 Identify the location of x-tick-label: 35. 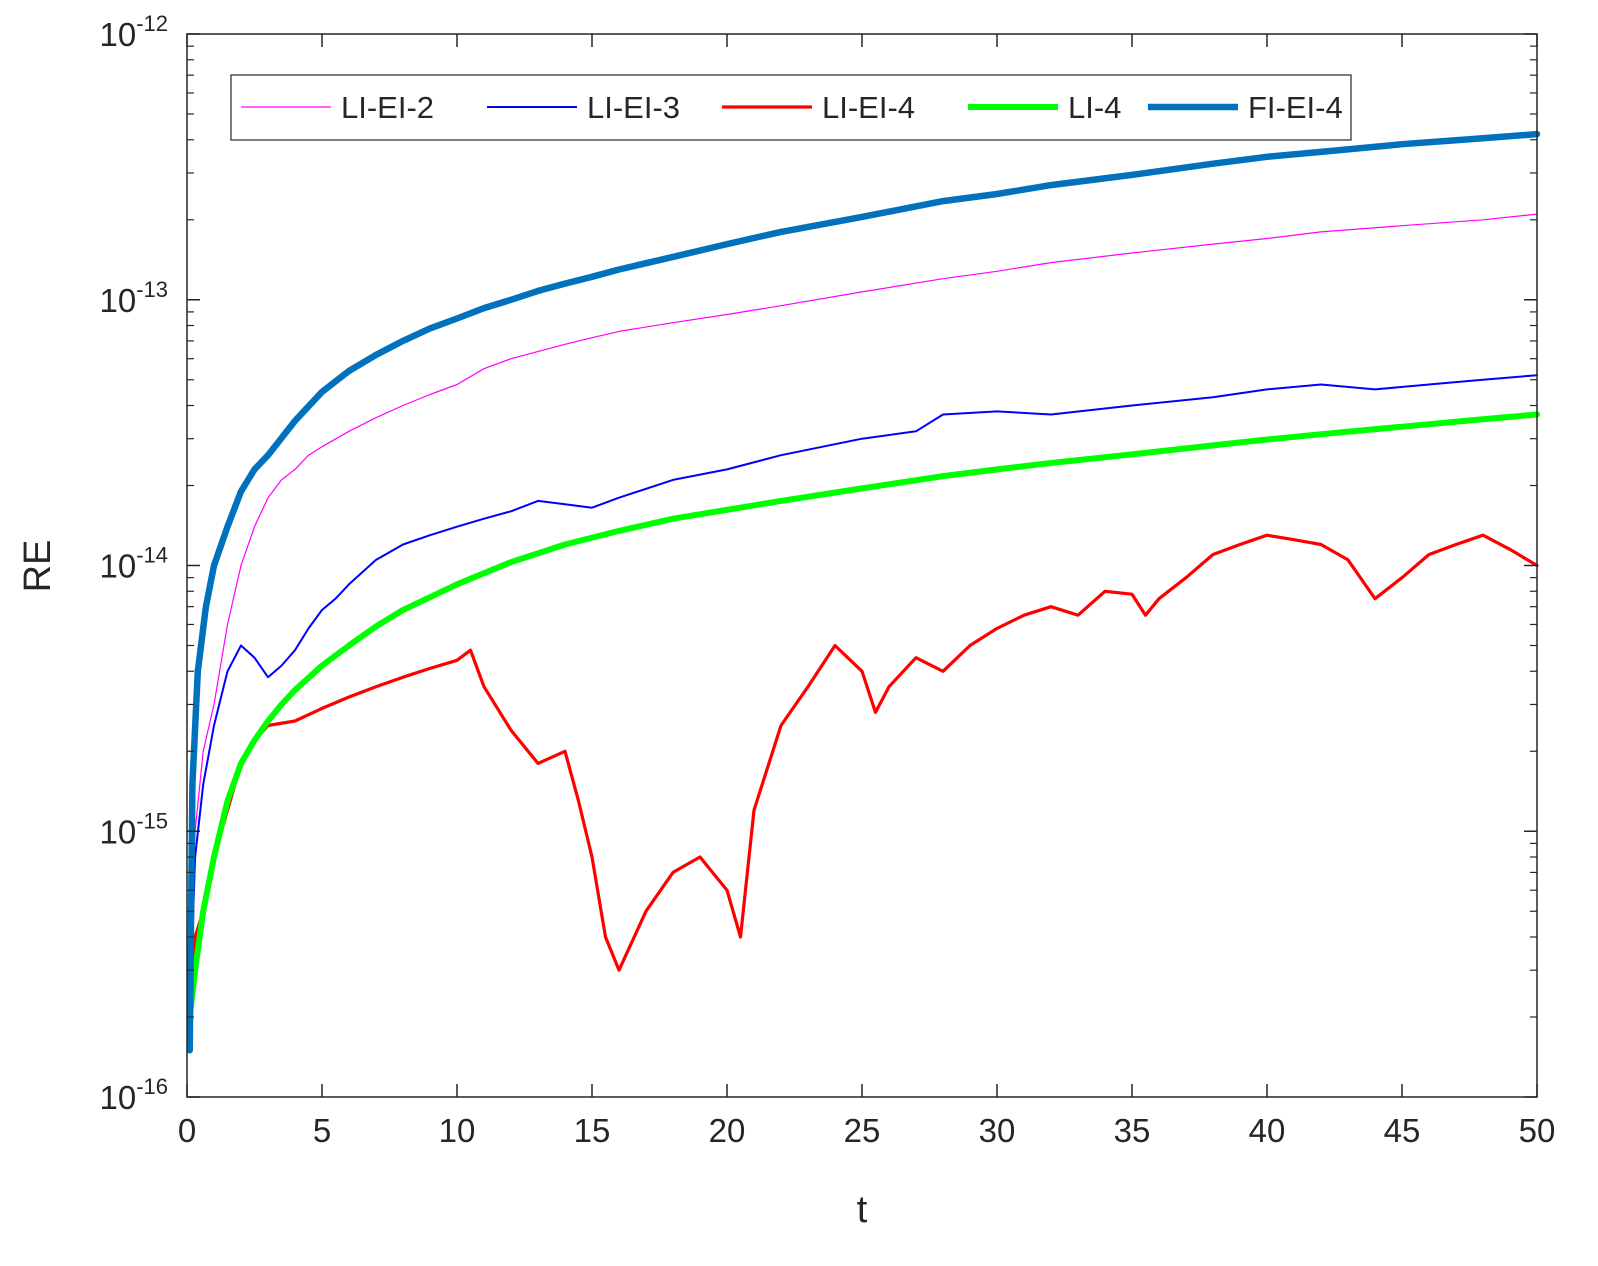
(1132, 1130).